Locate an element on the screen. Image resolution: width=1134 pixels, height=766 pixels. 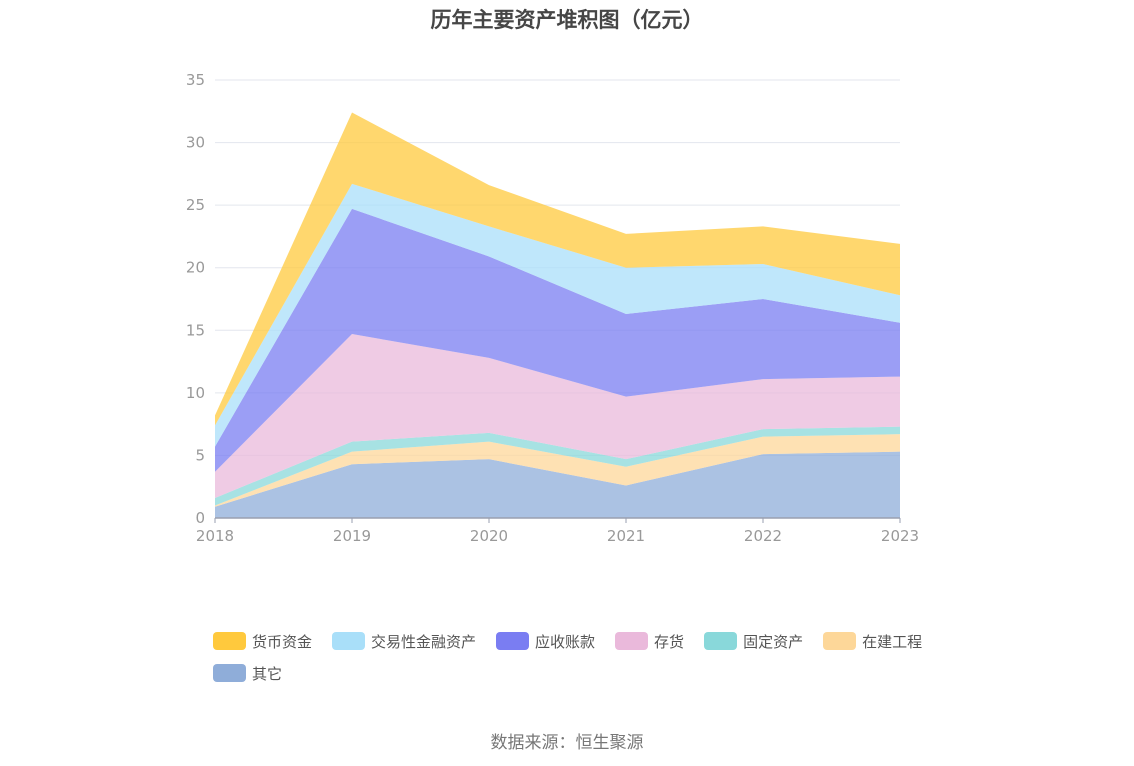
legend-item: 货币资金 is located at coordinates (262, 641).